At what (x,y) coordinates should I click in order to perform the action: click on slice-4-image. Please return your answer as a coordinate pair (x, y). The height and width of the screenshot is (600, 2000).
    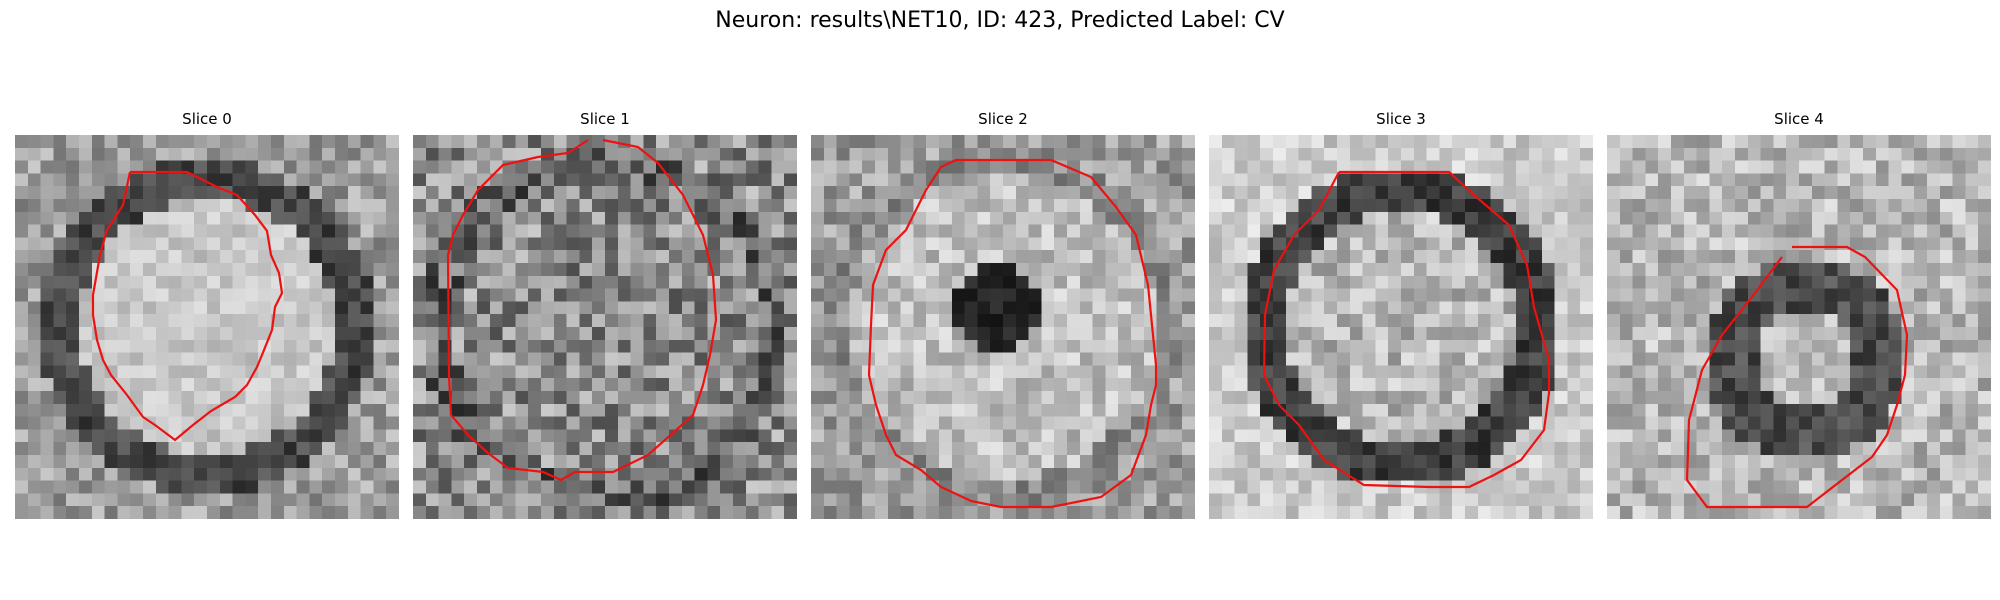
    Looking at the image, I should click on (1799, 327).